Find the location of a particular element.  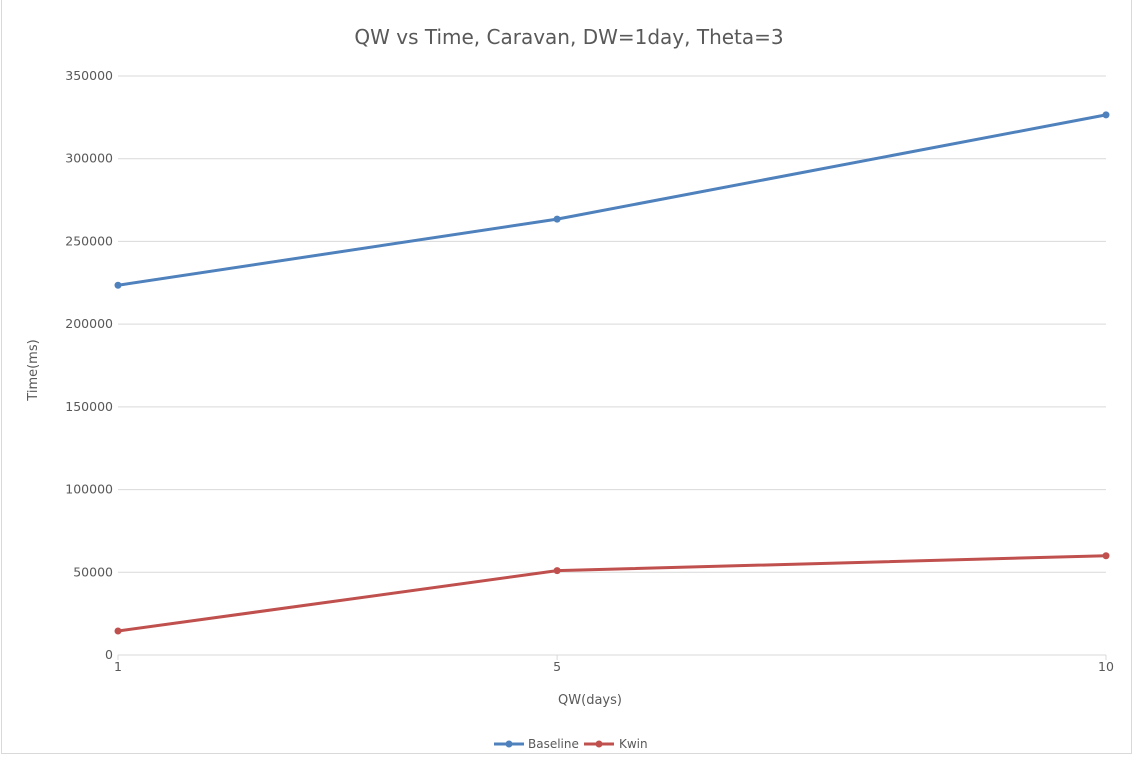

x-tick-label: 1 is located at coordinates (118, 666).